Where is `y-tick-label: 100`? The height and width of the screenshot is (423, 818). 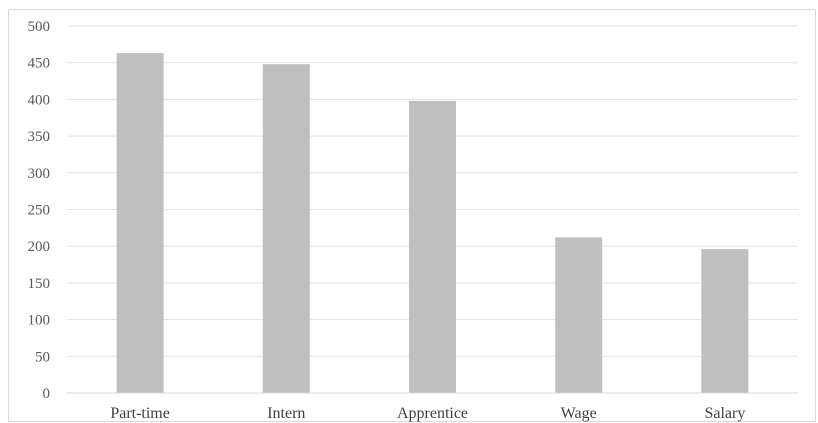
y-tick-label: 100 is located at coordinates (39, 321).